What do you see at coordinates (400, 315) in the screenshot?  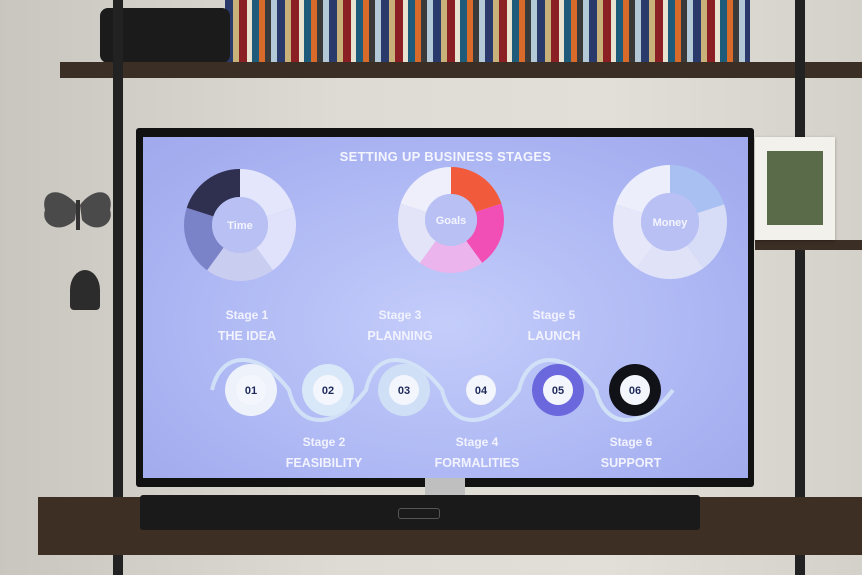 I see `stage-label: Stage 3` at bounding box center [400, 315].